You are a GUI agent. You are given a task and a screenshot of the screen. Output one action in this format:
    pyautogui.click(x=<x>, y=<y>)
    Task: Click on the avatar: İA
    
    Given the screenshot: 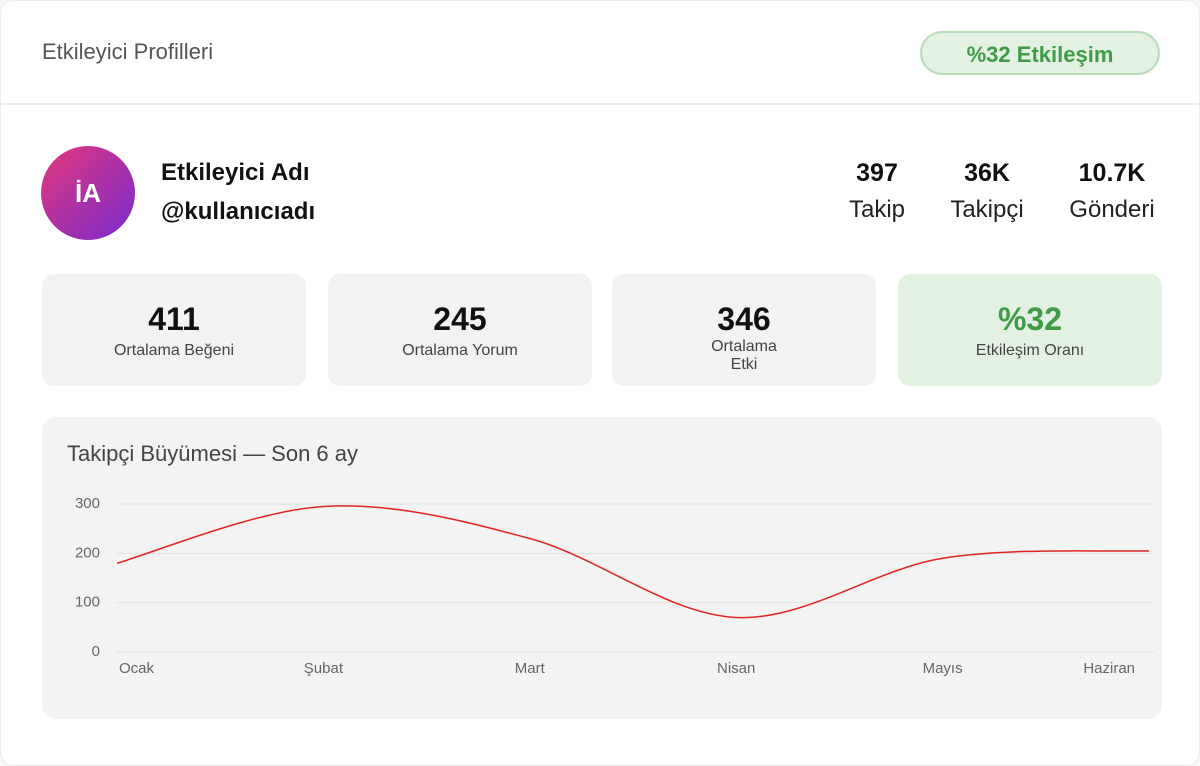 What is the action you would take?
    pyautogui.click(x=88, y=193)
    